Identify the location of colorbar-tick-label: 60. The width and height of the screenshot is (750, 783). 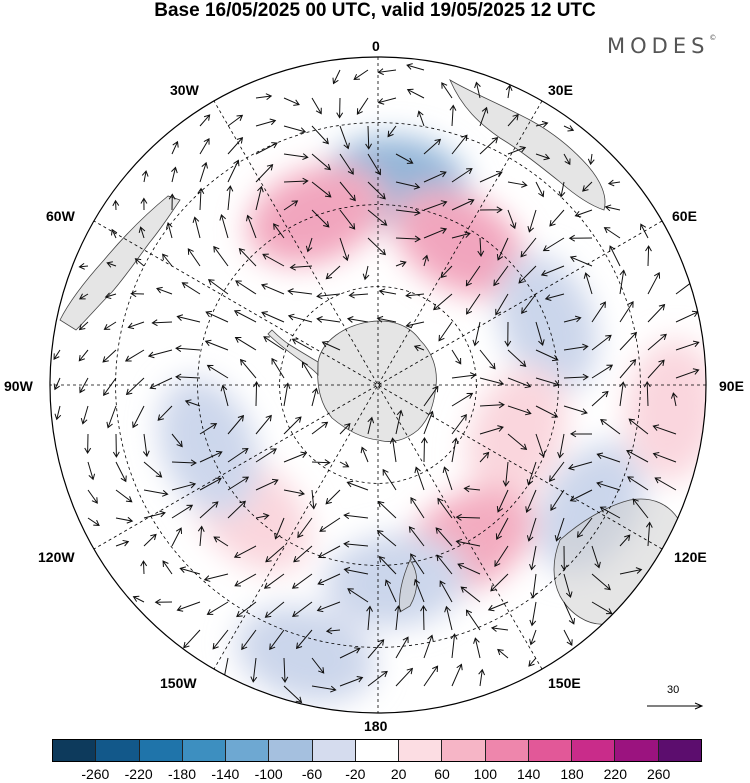
(442, 774).